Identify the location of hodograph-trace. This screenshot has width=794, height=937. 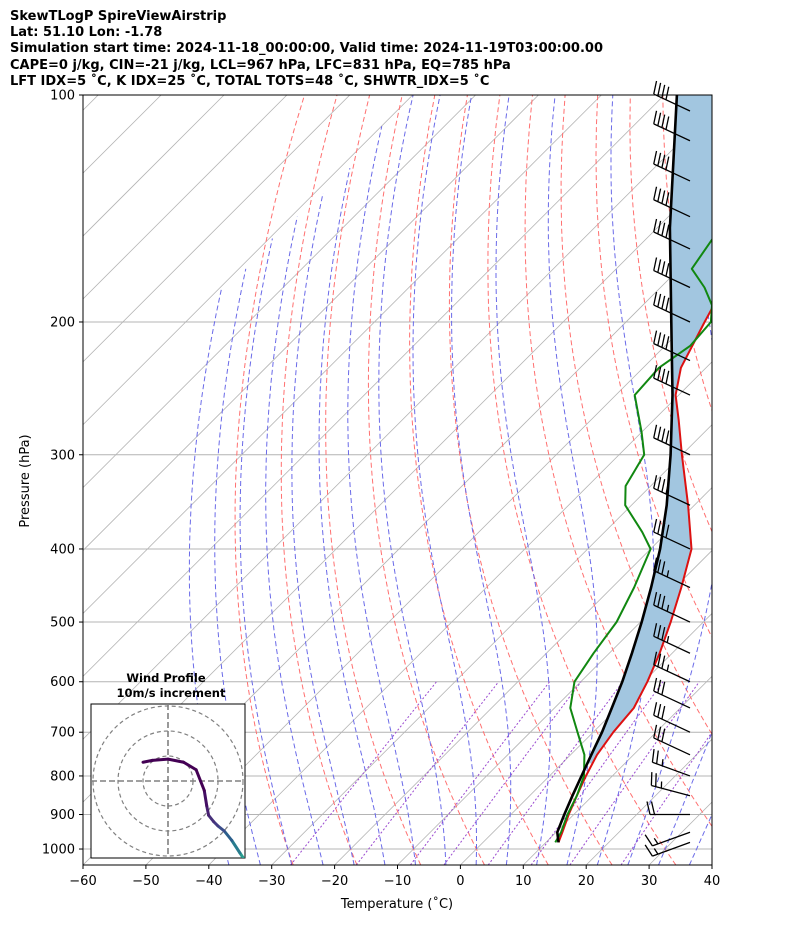
(193, 807).